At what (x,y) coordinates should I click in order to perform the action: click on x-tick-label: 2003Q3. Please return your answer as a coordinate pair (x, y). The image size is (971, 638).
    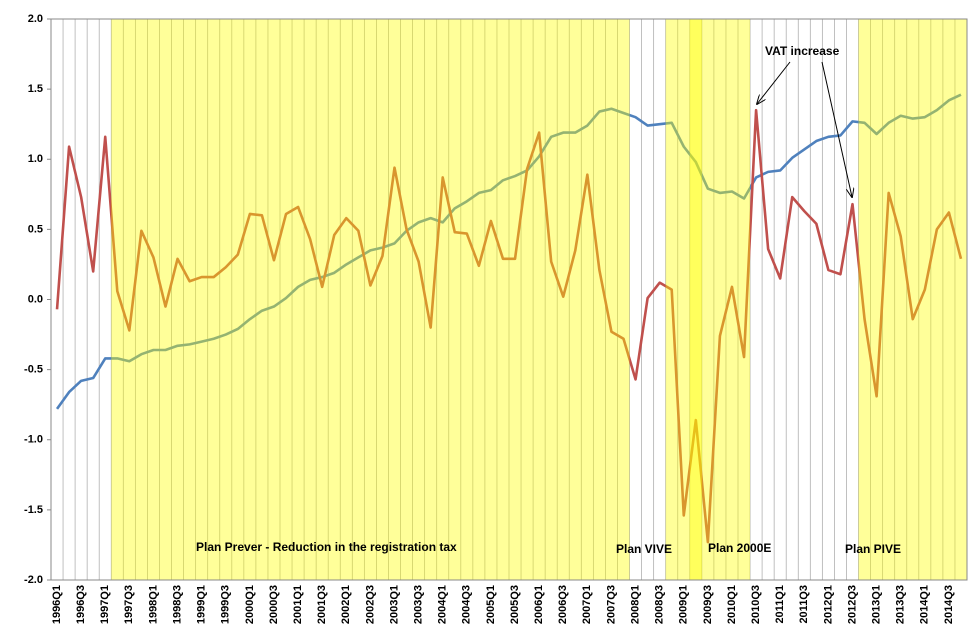
    Looking at the image, I should click on (419, 604).